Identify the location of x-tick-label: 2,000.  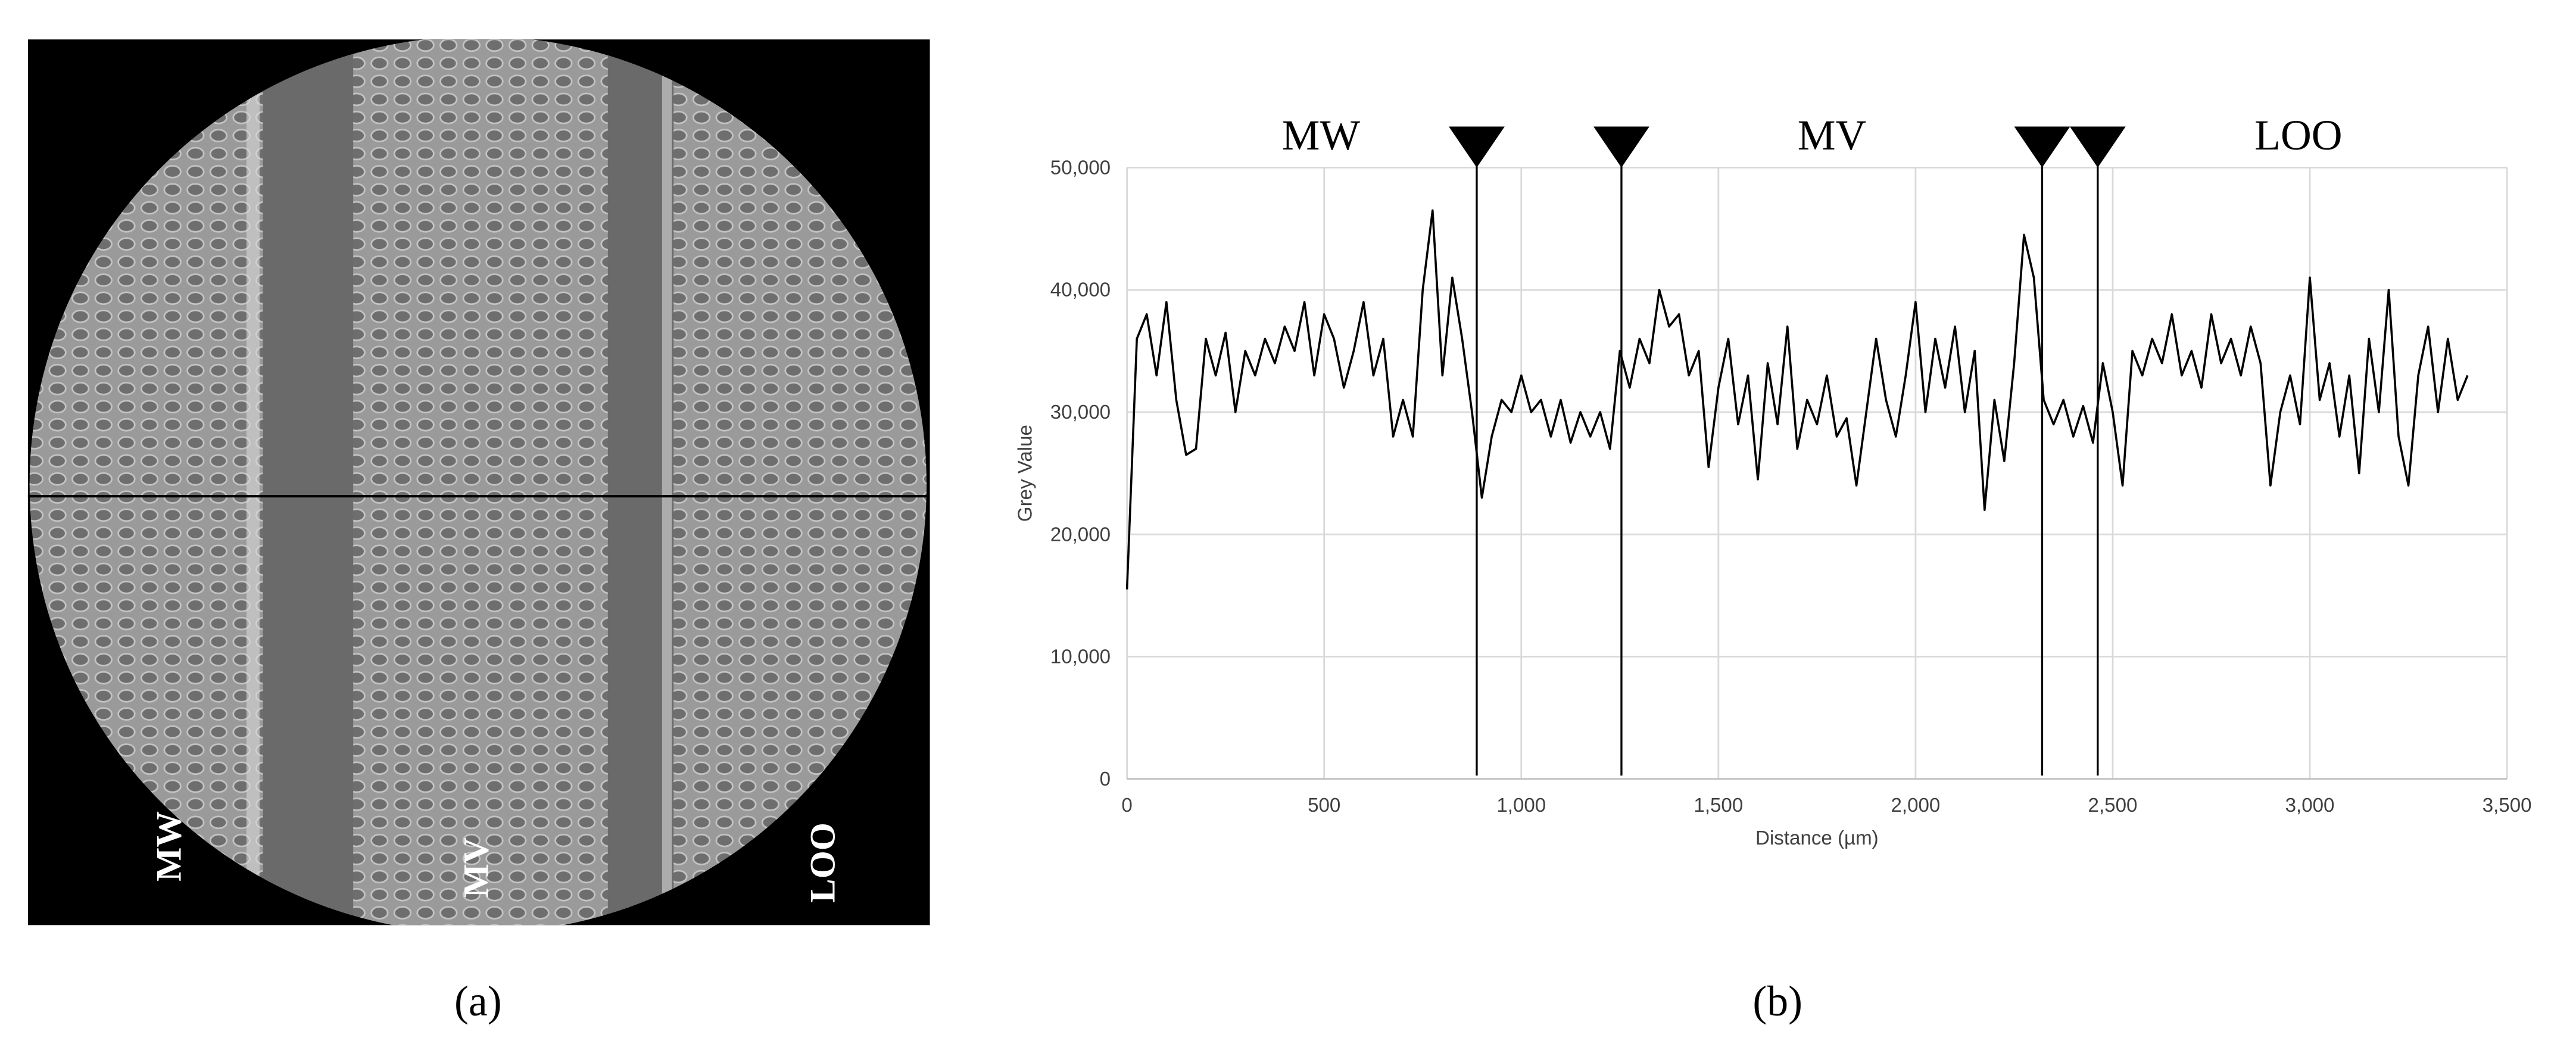
(1916, 806).